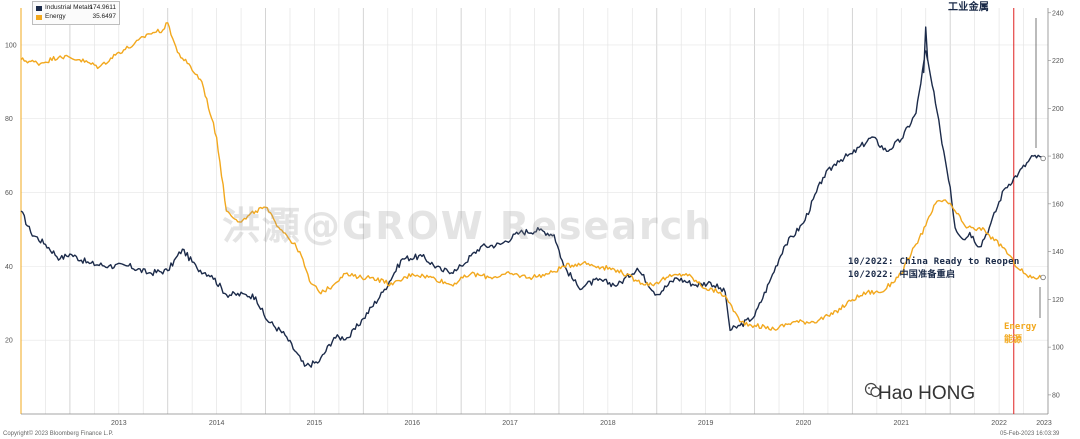 This screenshot has width=1080, height=439. I want to click on legend-item-energy: Energy 35.6497, so click(77, 17).